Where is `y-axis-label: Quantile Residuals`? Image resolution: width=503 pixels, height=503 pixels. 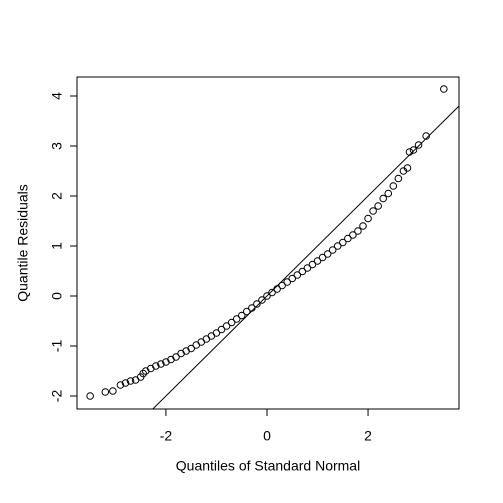
y-axis-label: Quantile Residuals is located at coordinates (23, 243).